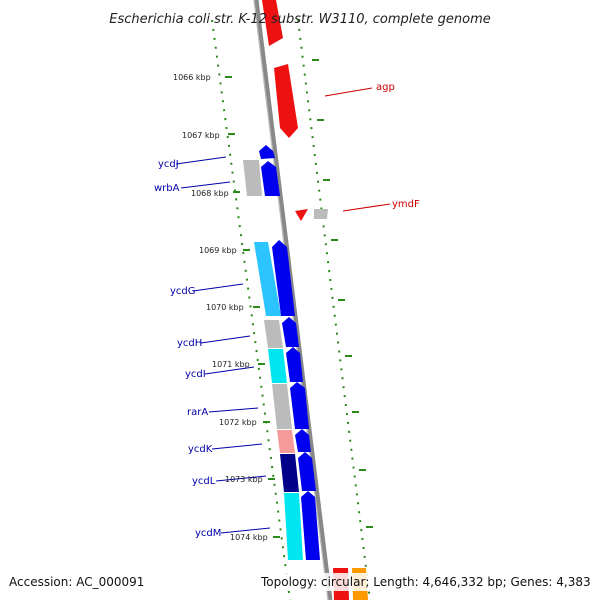 The height and width of the screenshot is (600, 600). Describe the element at coordinates (204, 481) in the screenshot. I see `gene-label-ycdL: ycdL` at that location.